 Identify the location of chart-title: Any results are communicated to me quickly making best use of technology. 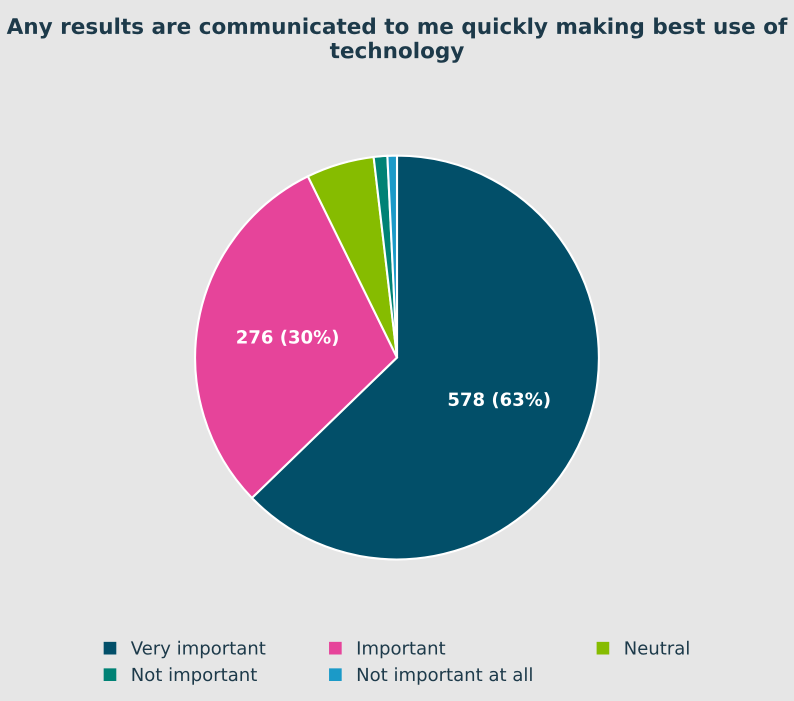
(397, 40).